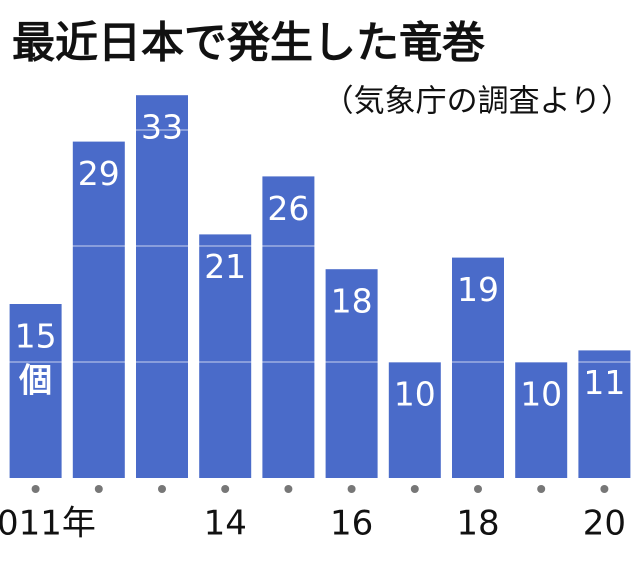 This screenshot has width=640, height=563. Describe the element at coordinates (352, 301) in the screenshot. I see `value-label: 18` at that location.